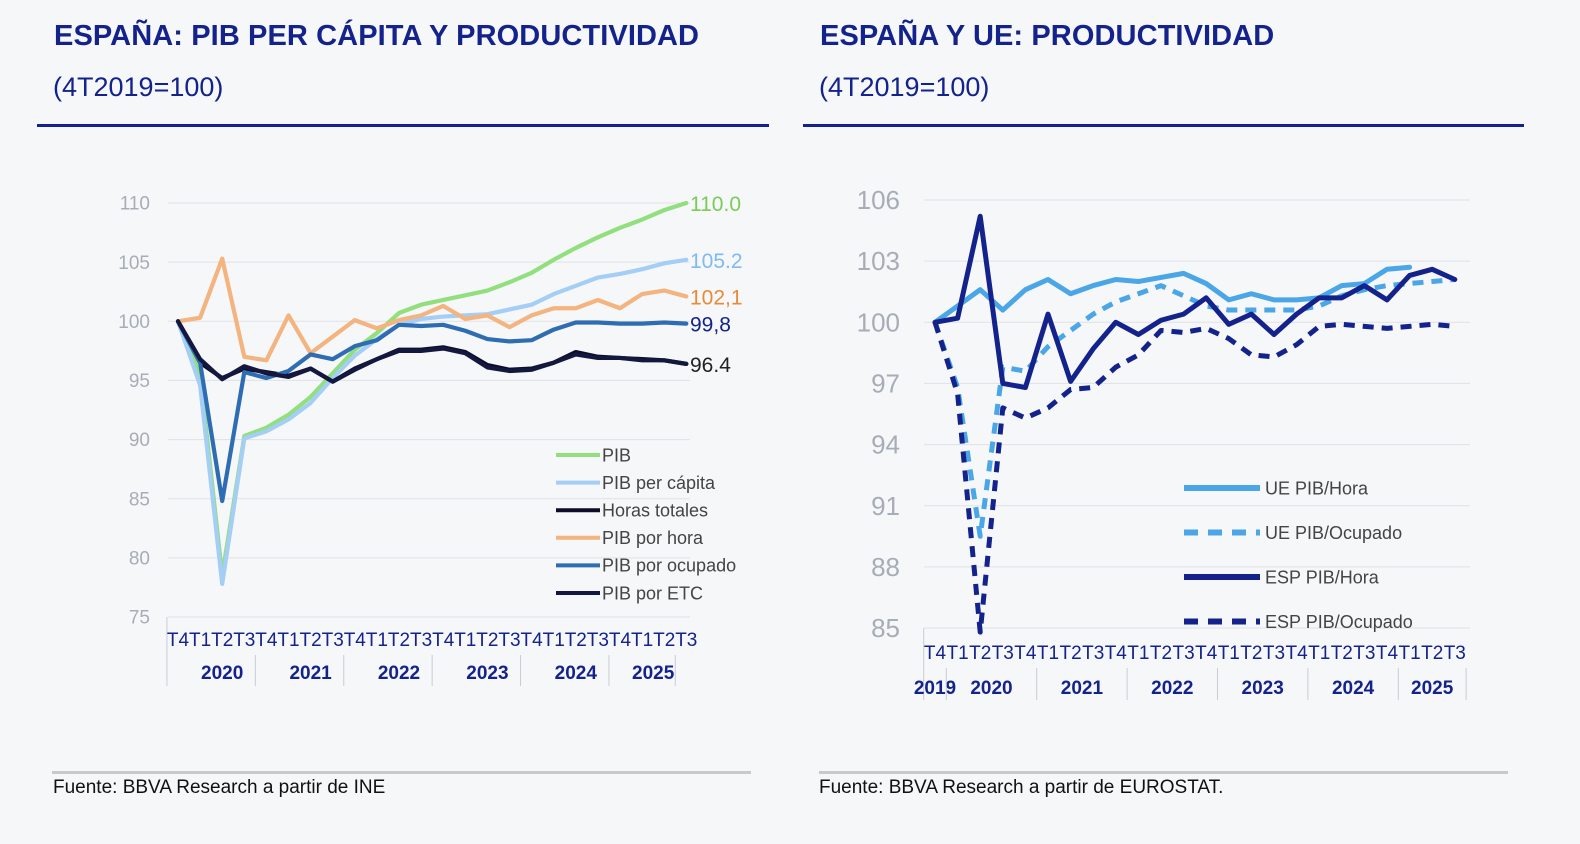 This screenshot has width=1580, height=844. What do you see at coordinates (139, 618) in the screenshot?
I see `y-tick-label: 75` at bounding box center [139, 618].